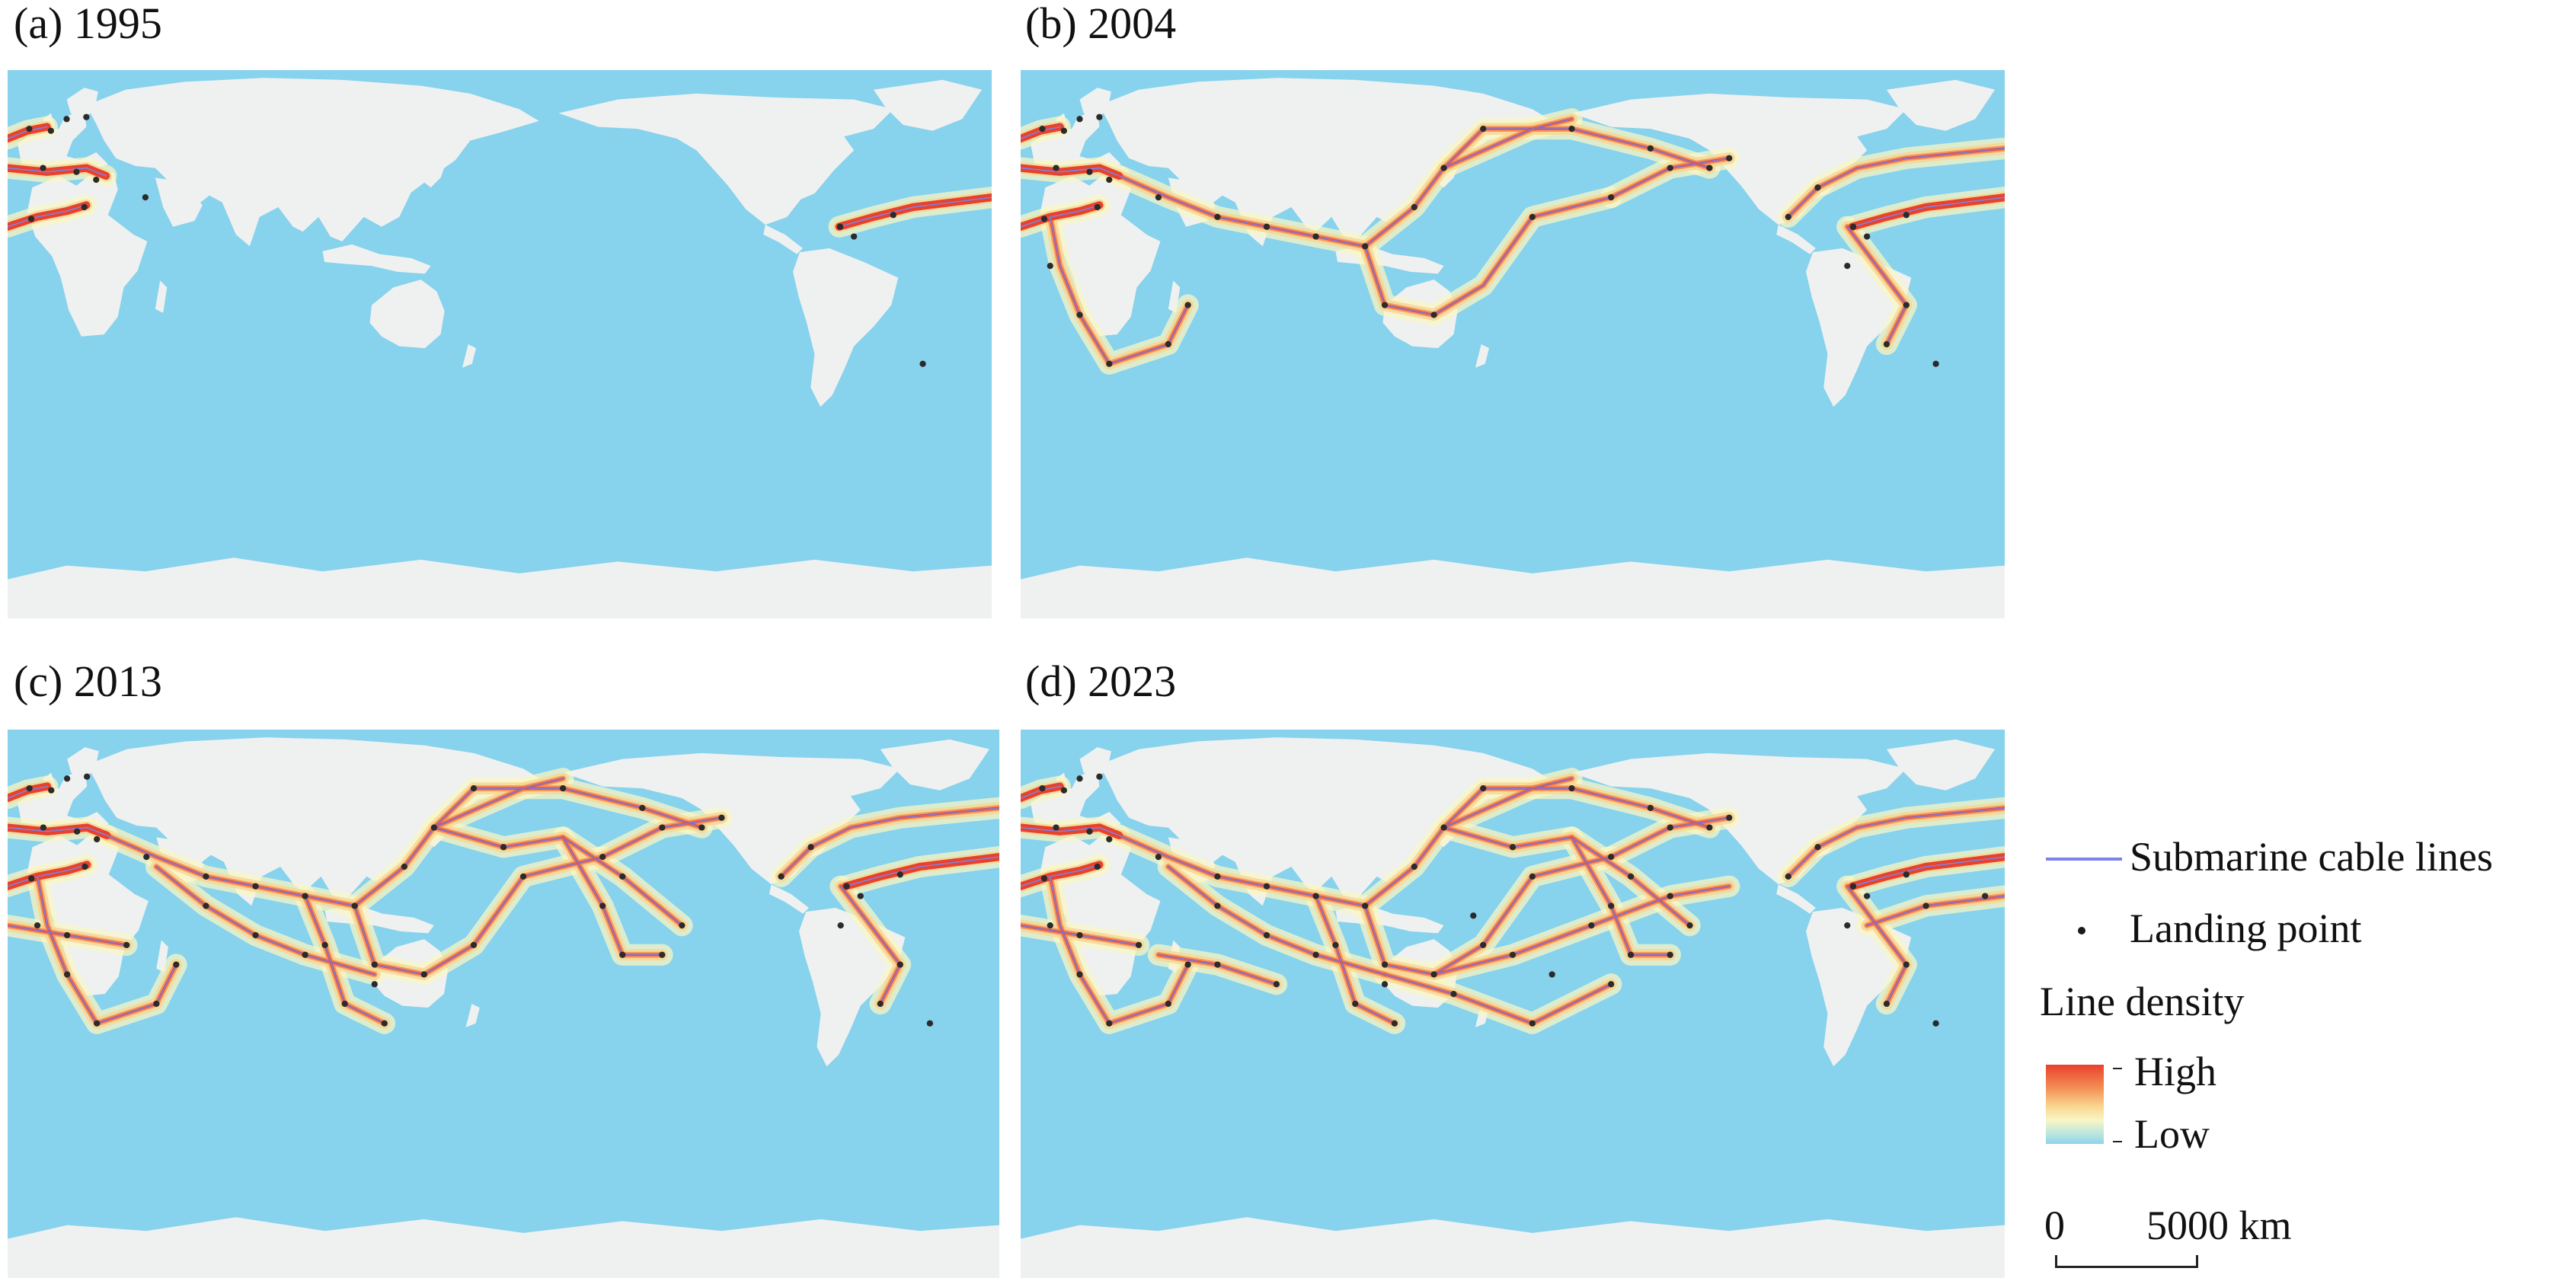 The height and width of the screenshot is (1281, 2576). What do you see at coordinates (1513, 1247) in the screenshot?
I see `land-antarctica` at bounding box center [1513, 1247].